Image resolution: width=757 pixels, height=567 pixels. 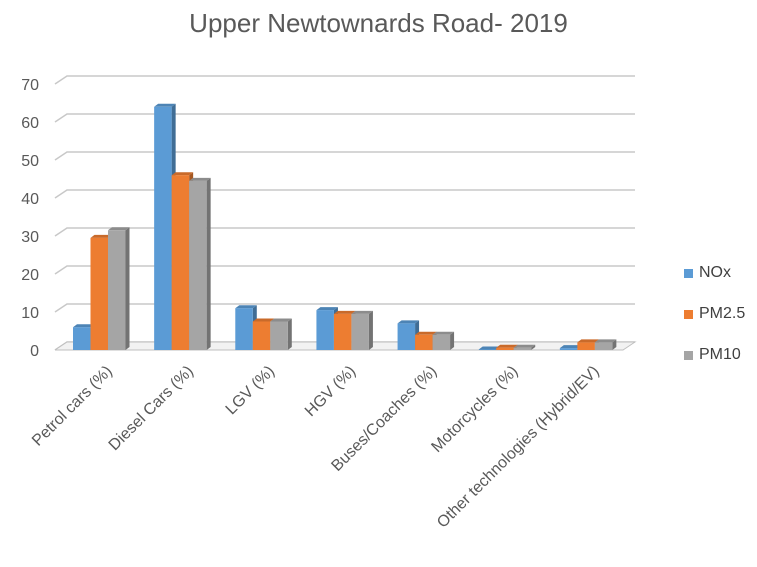 I want to click on legend-item: PM10, so click(x=714, y=355).